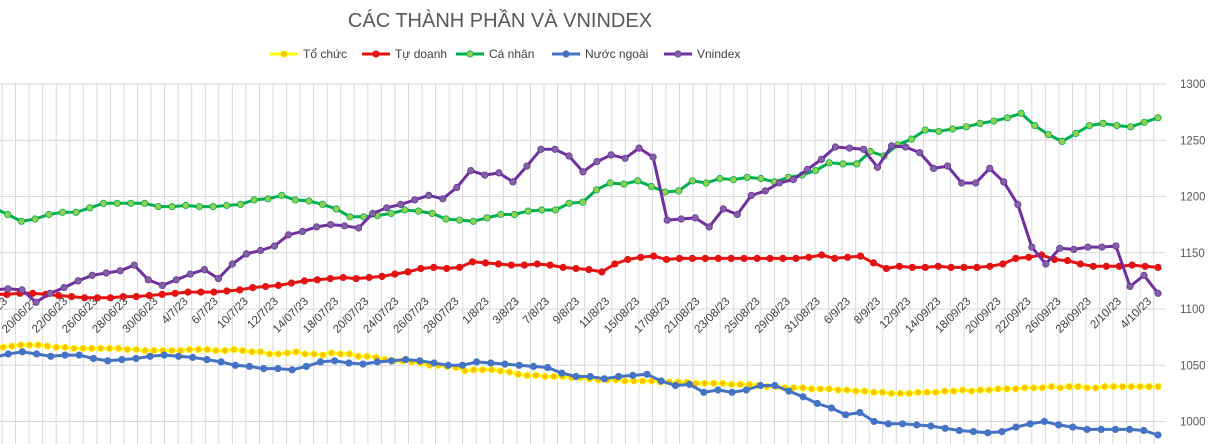 This screenshot has height=444, width=1214. Describe the element at coordinates (1192, 254) in the screenshot. I see `y-tick-label: 1150` at that location.